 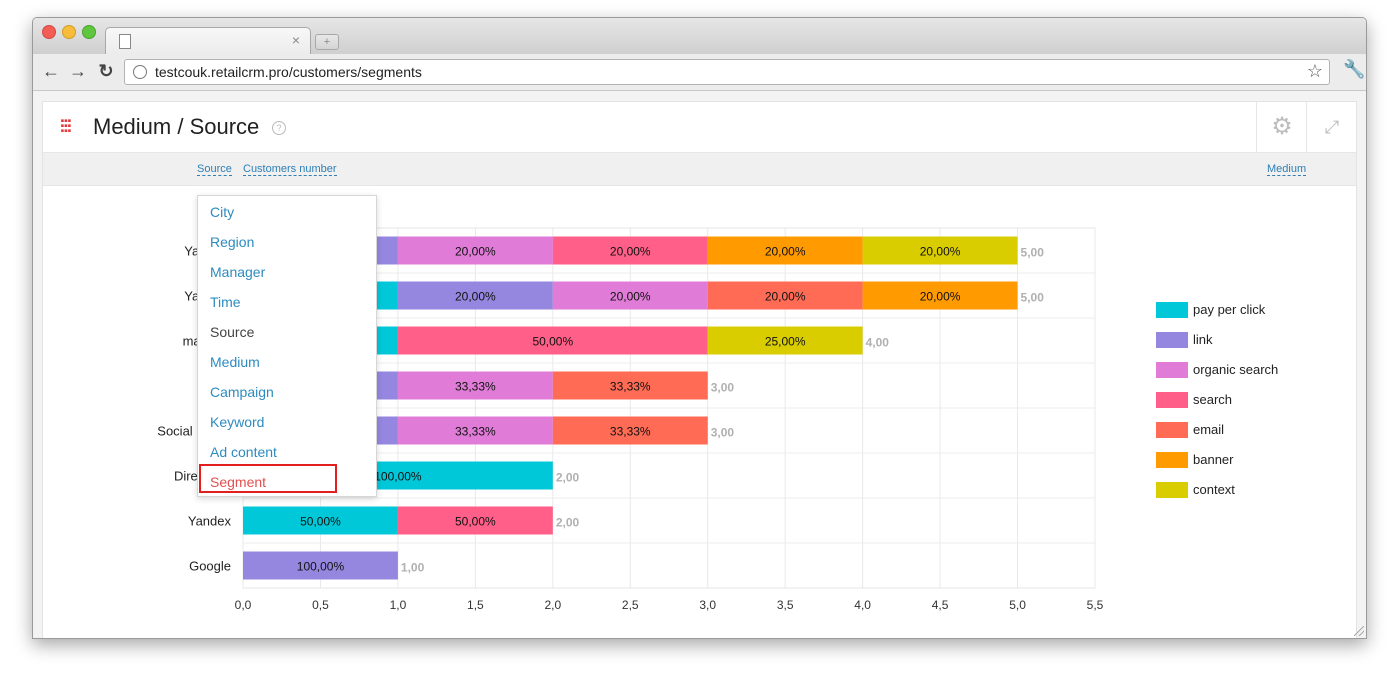 I want to click on close-window-button, so click(x=49, y=32).